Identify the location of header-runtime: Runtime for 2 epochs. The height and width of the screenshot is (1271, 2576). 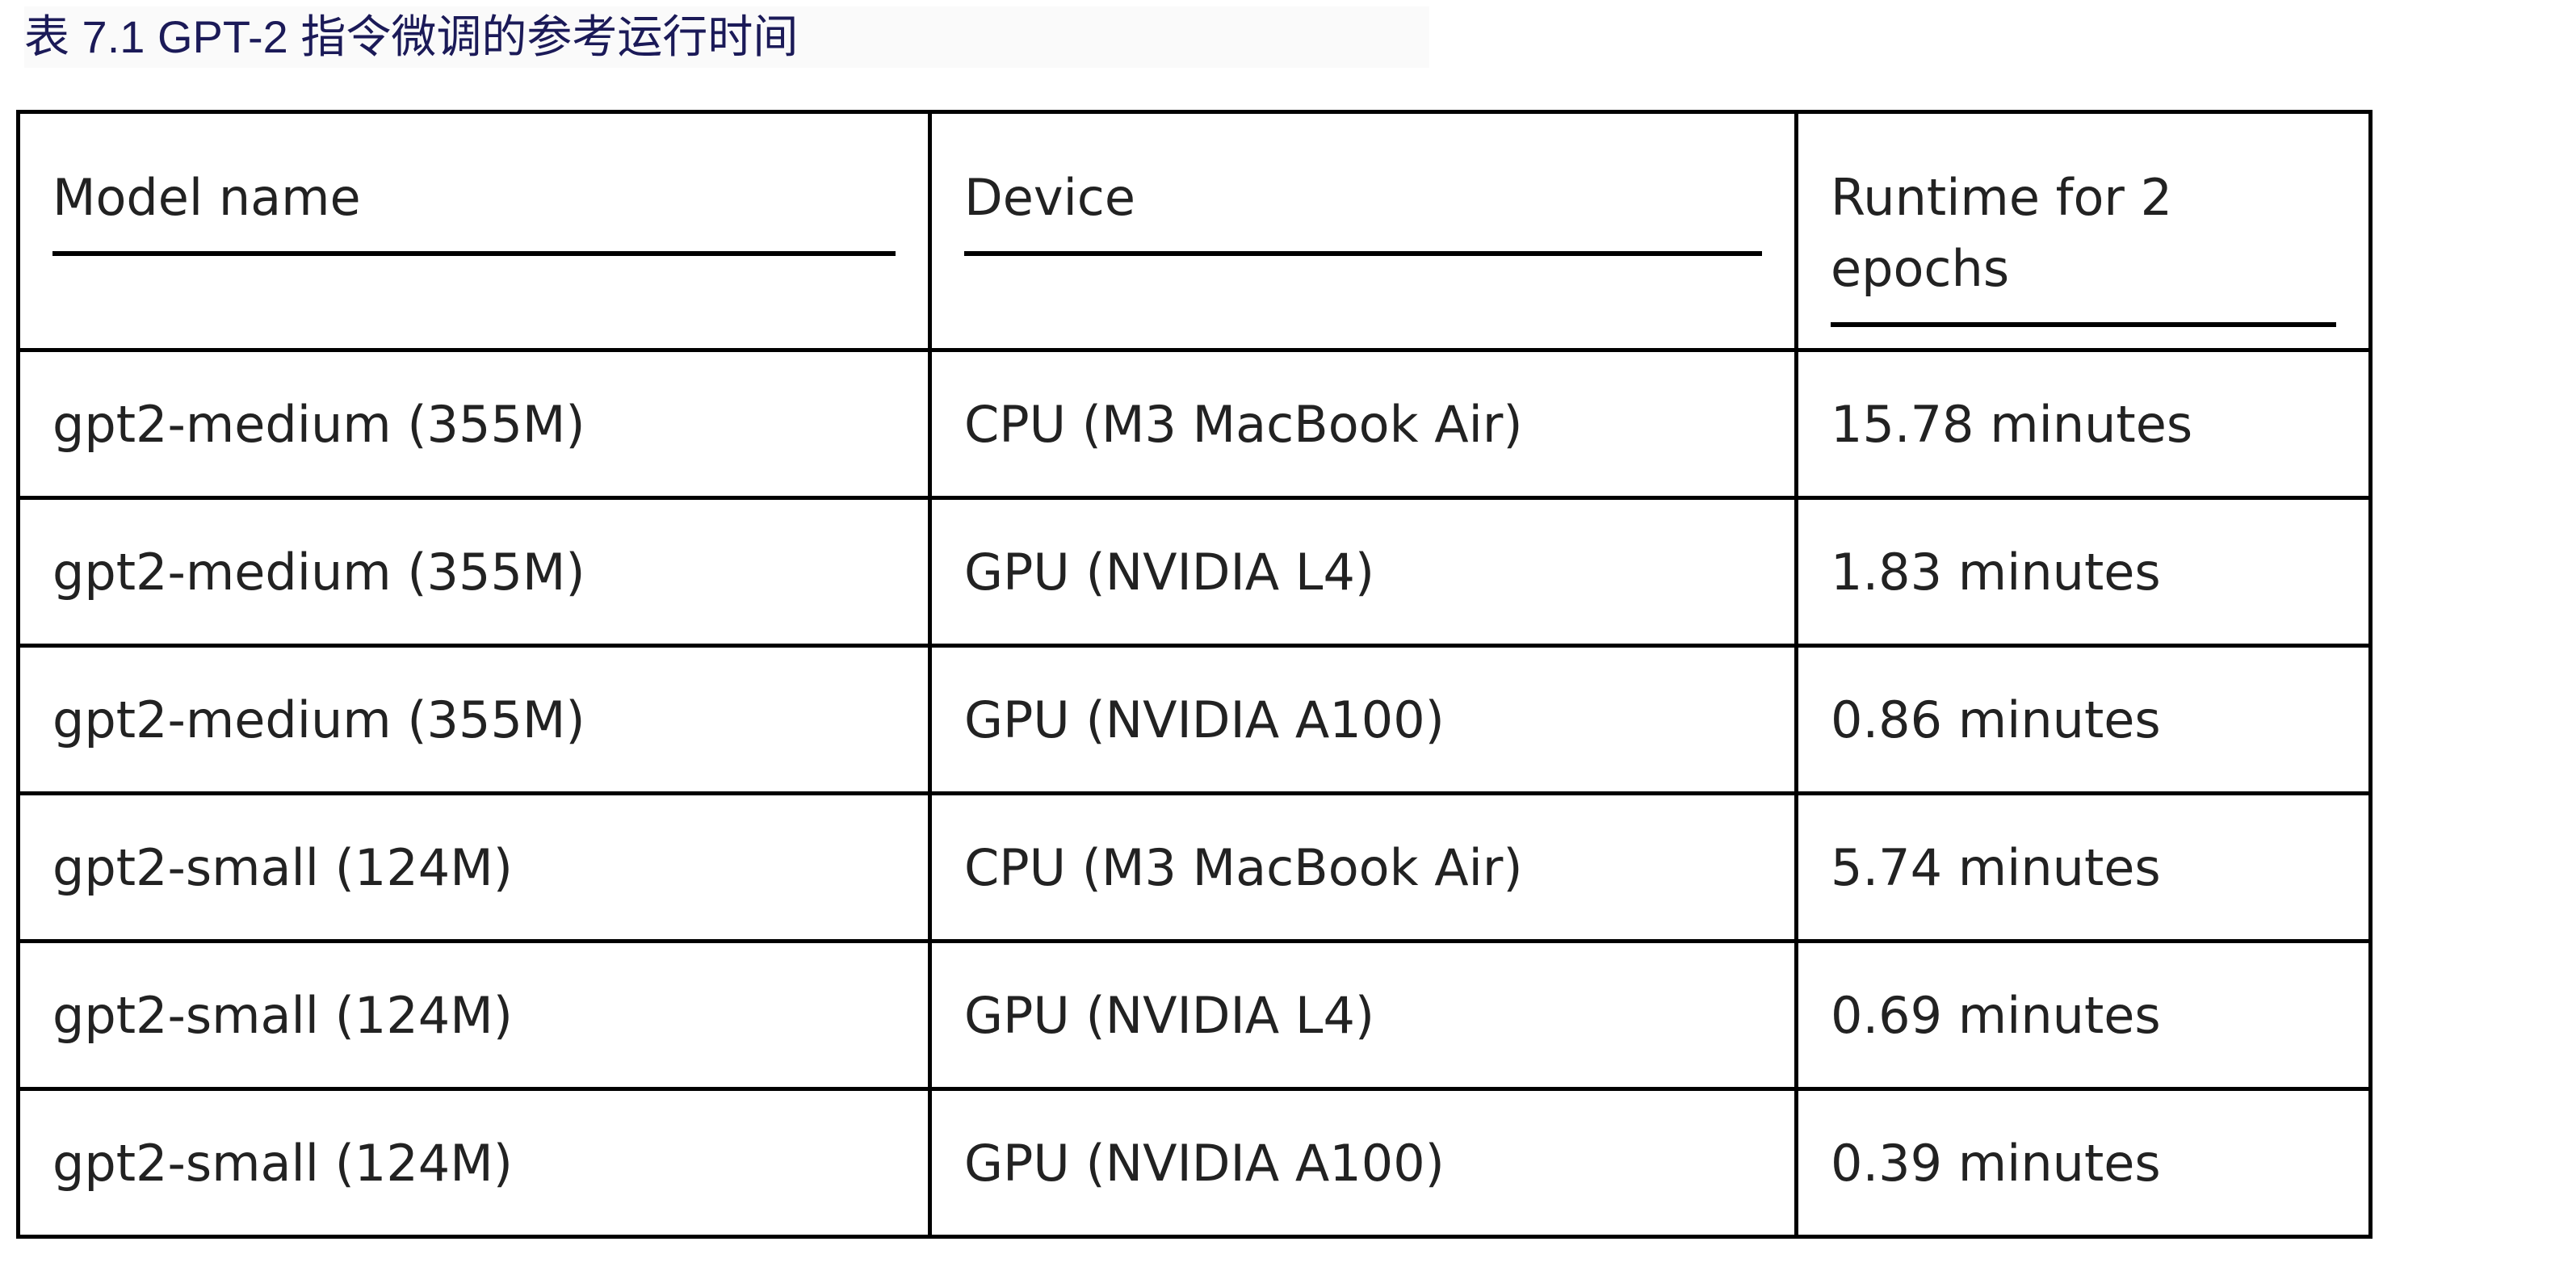
(2083, 231).